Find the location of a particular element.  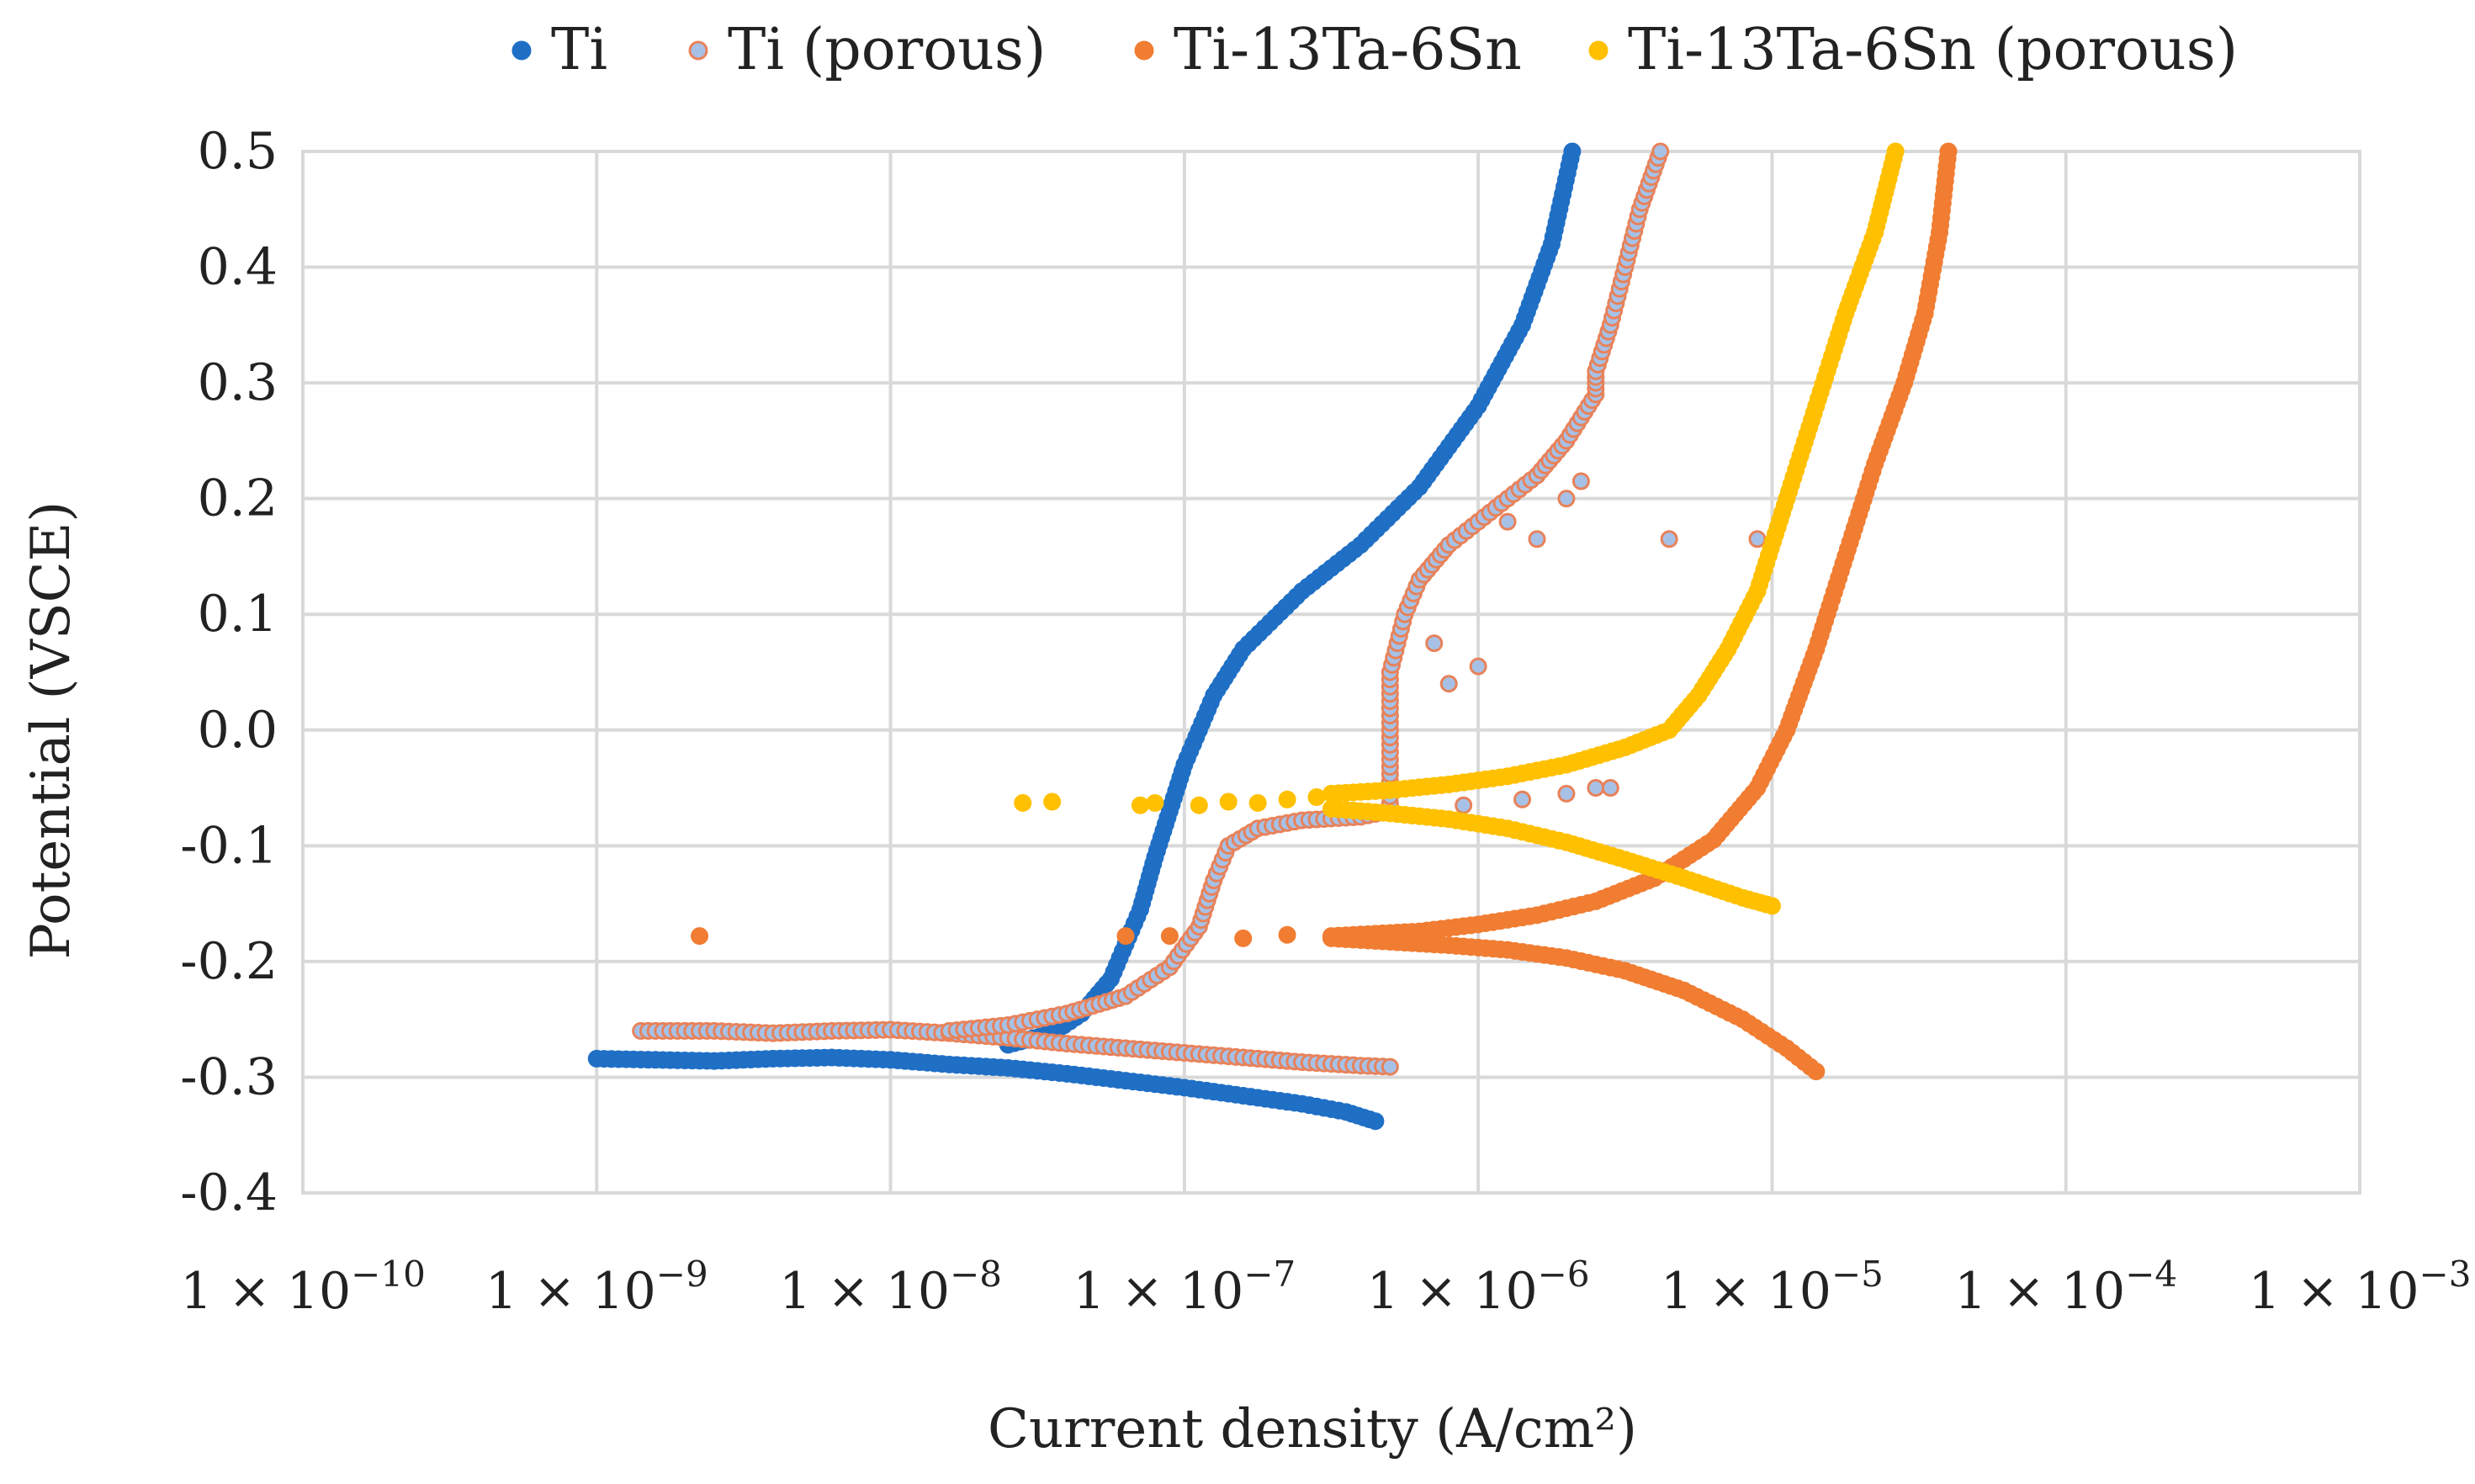

legend-label: Ti-13Ta-6Sn is located at coordinates (1348, 50).